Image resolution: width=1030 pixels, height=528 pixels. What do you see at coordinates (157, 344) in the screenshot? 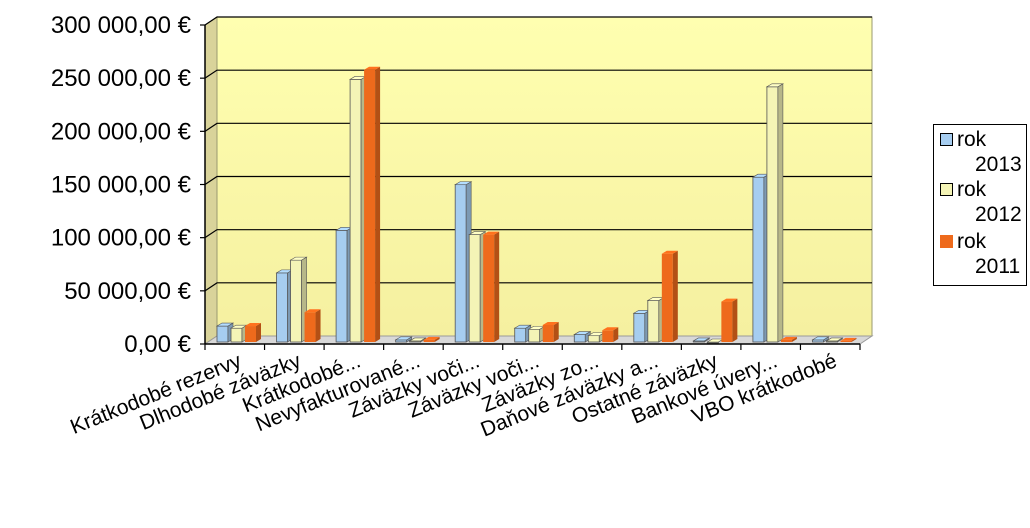
I see `y-tick-label: 0,00 €` at bounding box center [157, 344].